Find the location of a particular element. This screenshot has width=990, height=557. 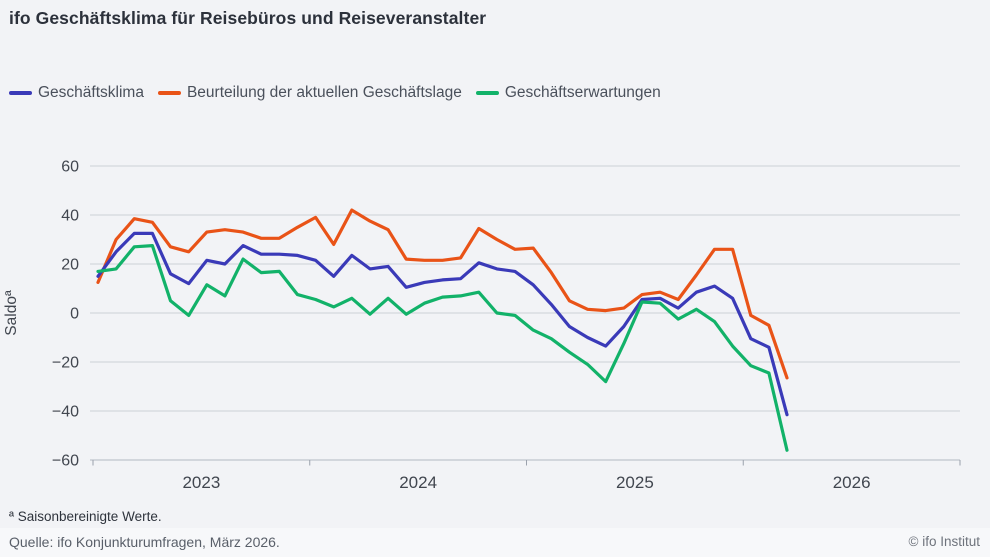

y-axis-tick-label: 20 is located at coordinates (70, 265).